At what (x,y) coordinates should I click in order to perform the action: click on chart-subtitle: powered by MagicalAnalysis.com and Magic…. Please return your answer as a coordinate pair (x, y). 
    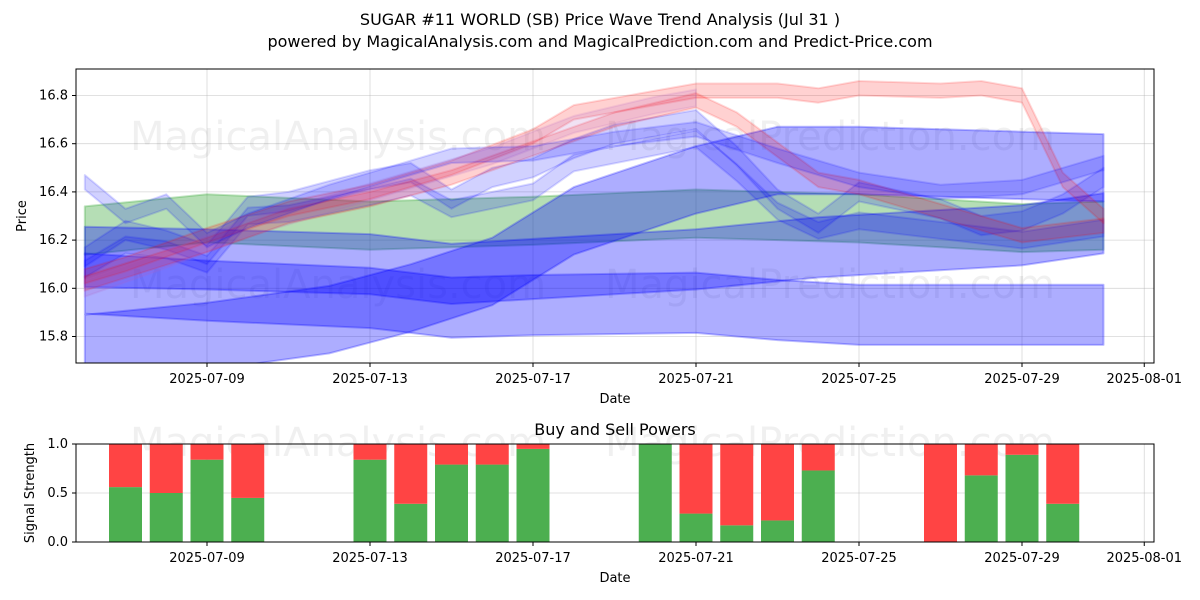
    Looking at the image, I should click on (600, 41).